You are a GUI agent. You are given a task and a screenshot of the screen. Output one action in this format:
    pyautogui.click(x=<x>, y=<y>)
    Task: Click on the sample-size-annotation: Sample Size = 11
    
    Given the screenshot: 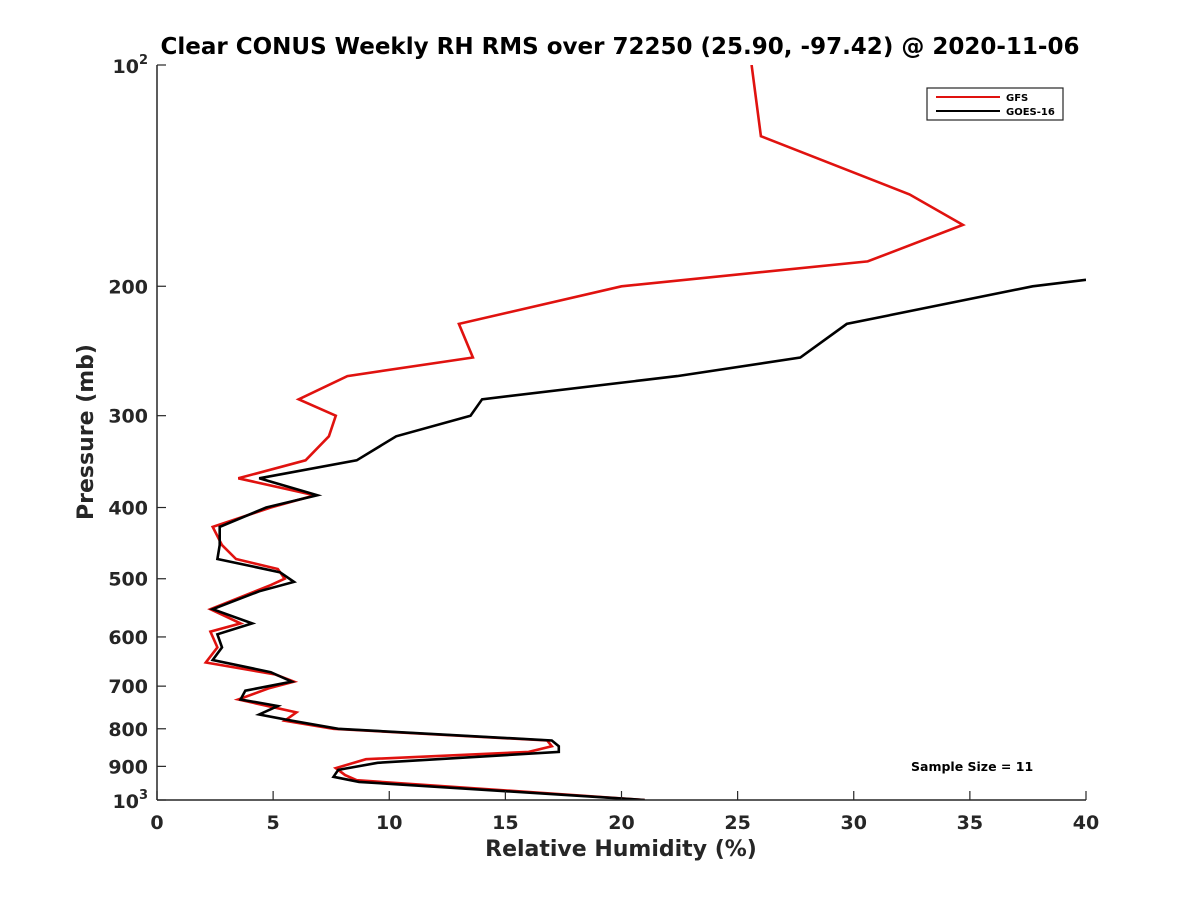 What is the action you would take?
    pyautogui.click(x=972, y=766)
    